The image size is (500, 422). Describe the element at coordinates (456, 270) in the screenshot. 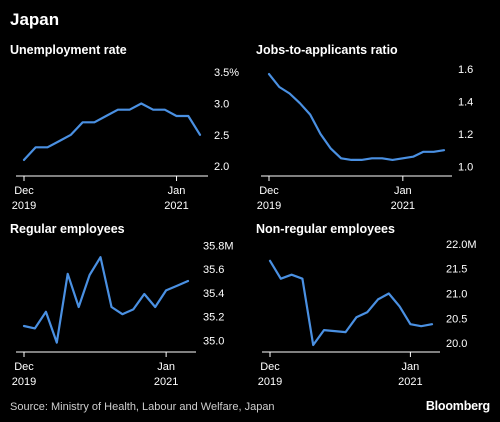

I see `y-tick-label: 21.5` at that location.